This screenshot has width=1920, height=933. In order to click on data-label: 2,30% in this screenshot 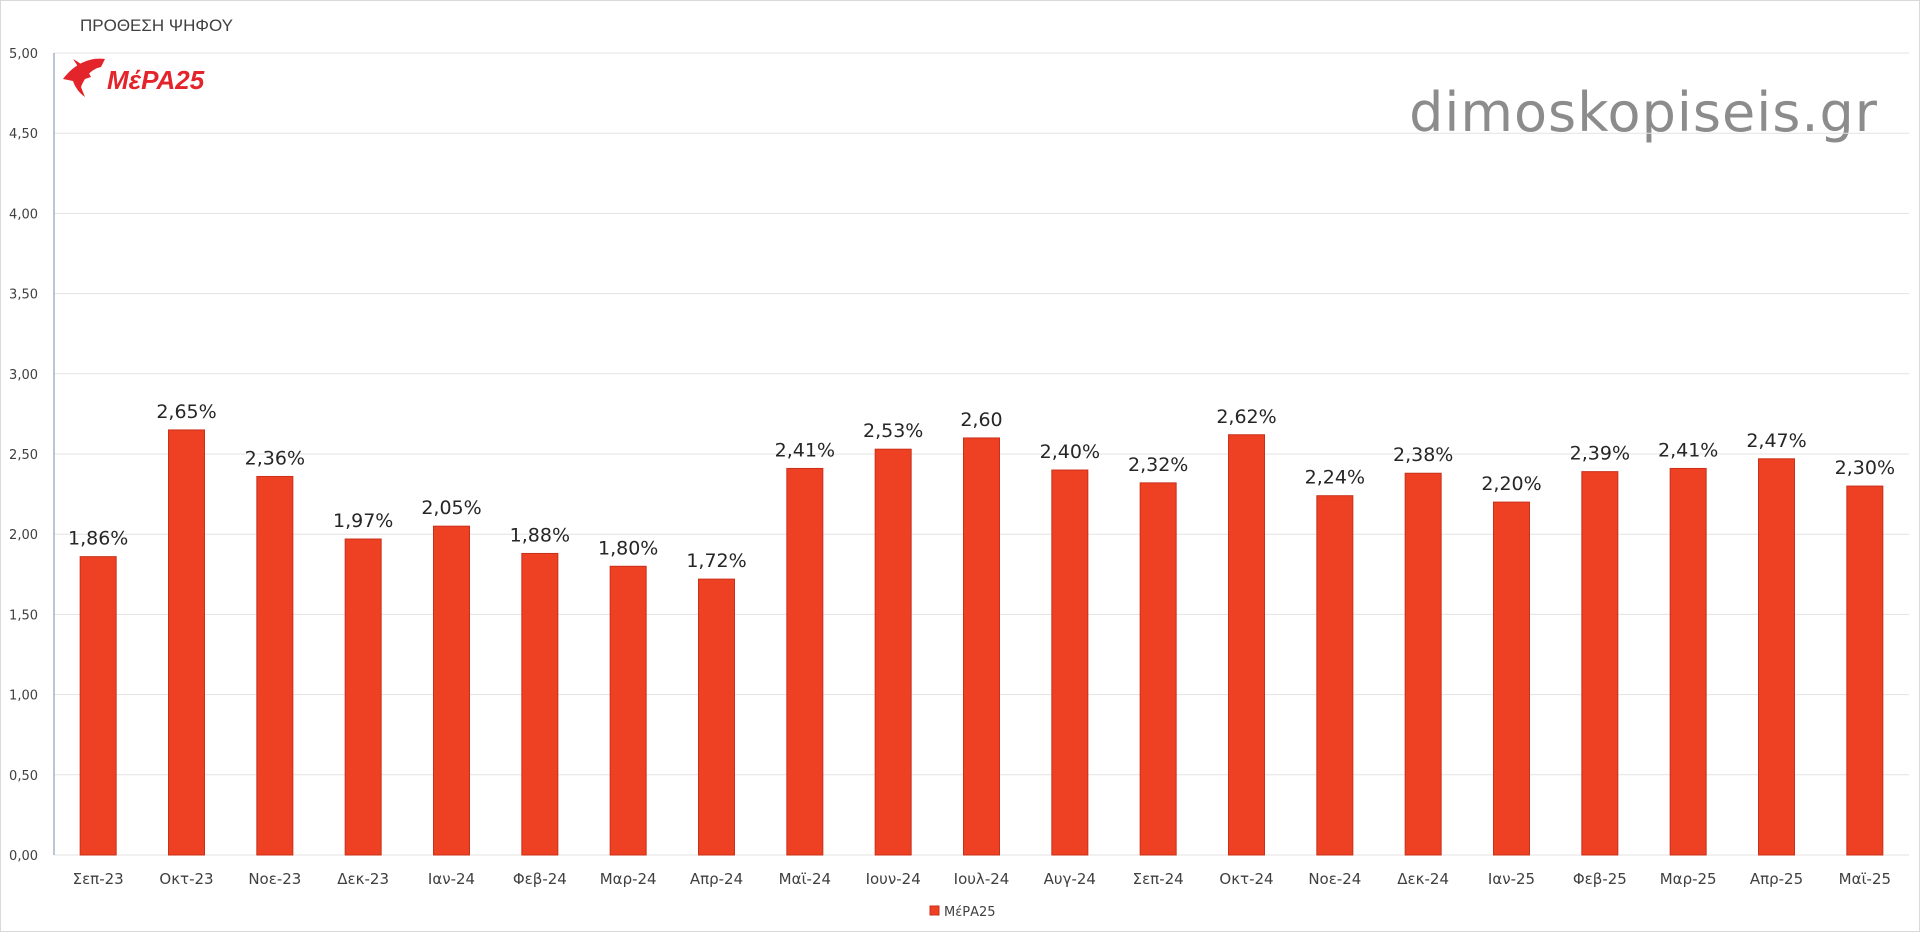, I will do `click(1865, 468)`.